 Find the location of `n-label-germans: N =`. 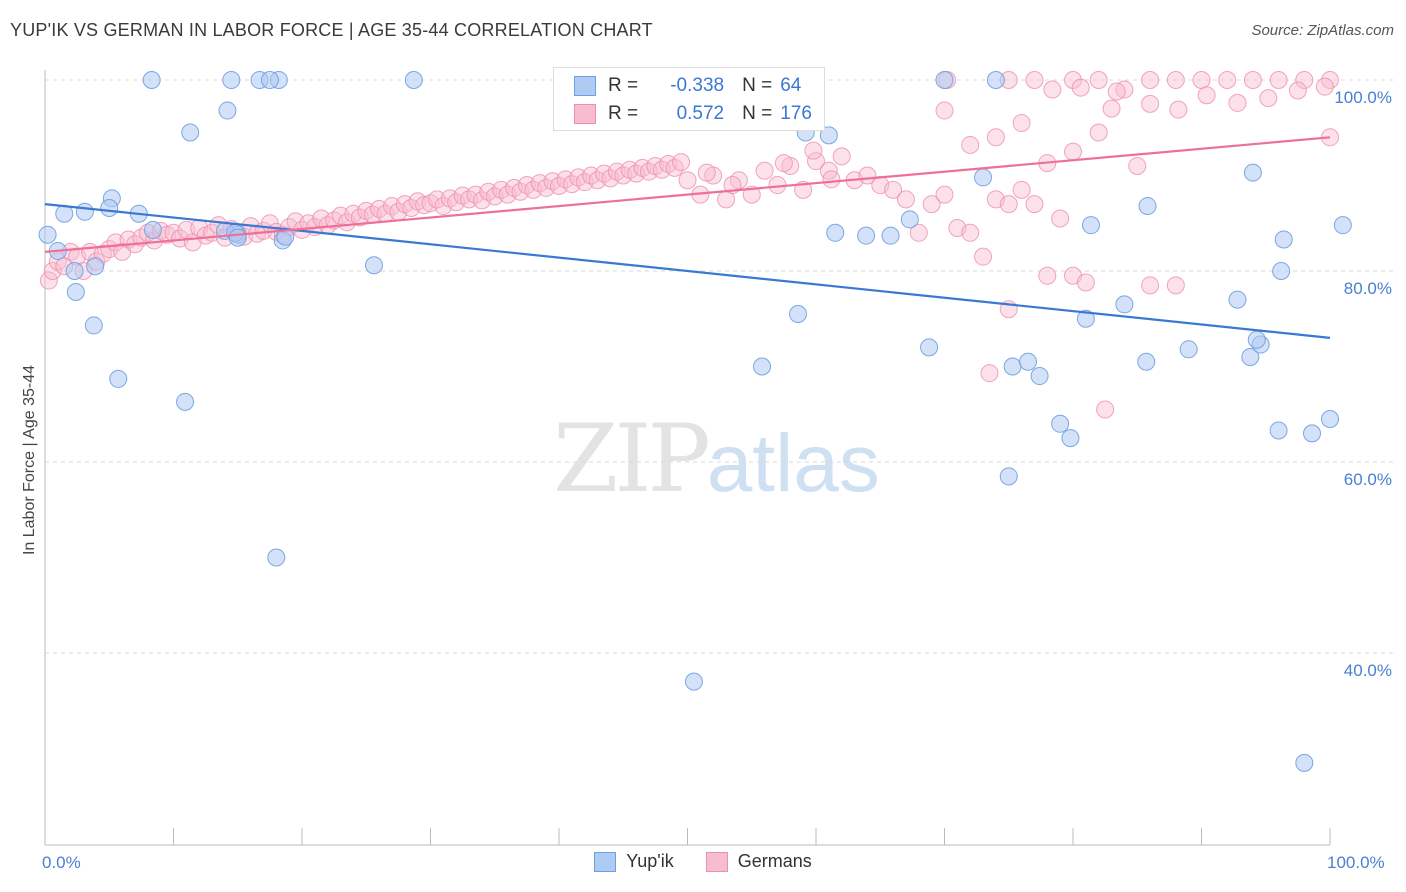

n-label-germans: N = is located at coordinates (757, 113).